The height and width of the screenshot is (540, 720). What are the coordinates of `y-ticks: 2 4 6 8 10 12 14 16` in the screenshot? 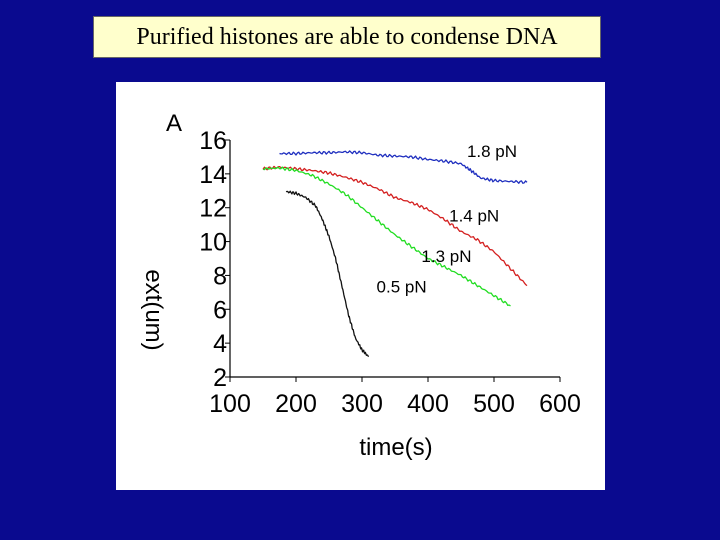 It's located at (214, 259).